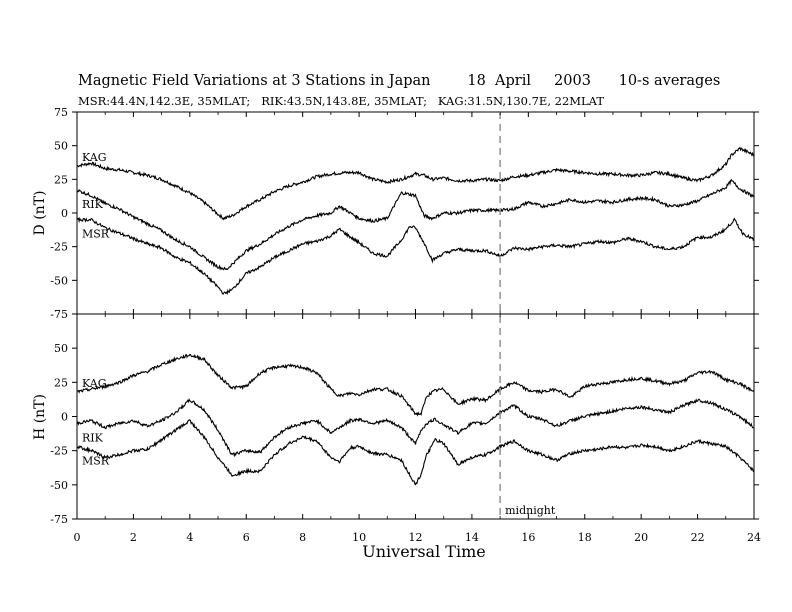  I want to click on x-tick-label: 4, so click(189, 537).